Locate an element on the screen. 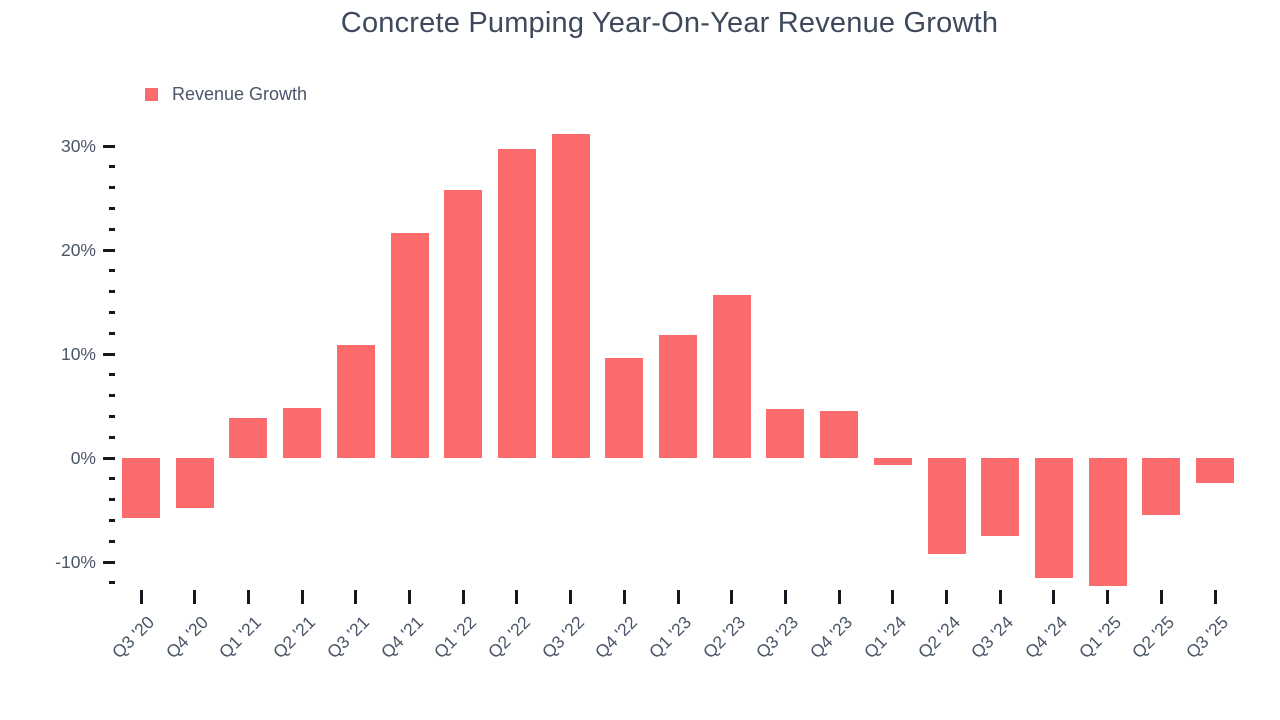  x-axis-tick-label: Q4 '20 is located at coordinates (186, 637).